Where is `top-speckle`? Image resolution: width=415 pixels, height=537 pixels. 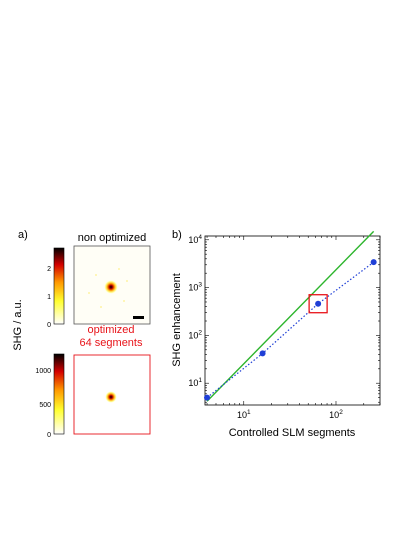 top-speckle is located at coordinates (108, 288).